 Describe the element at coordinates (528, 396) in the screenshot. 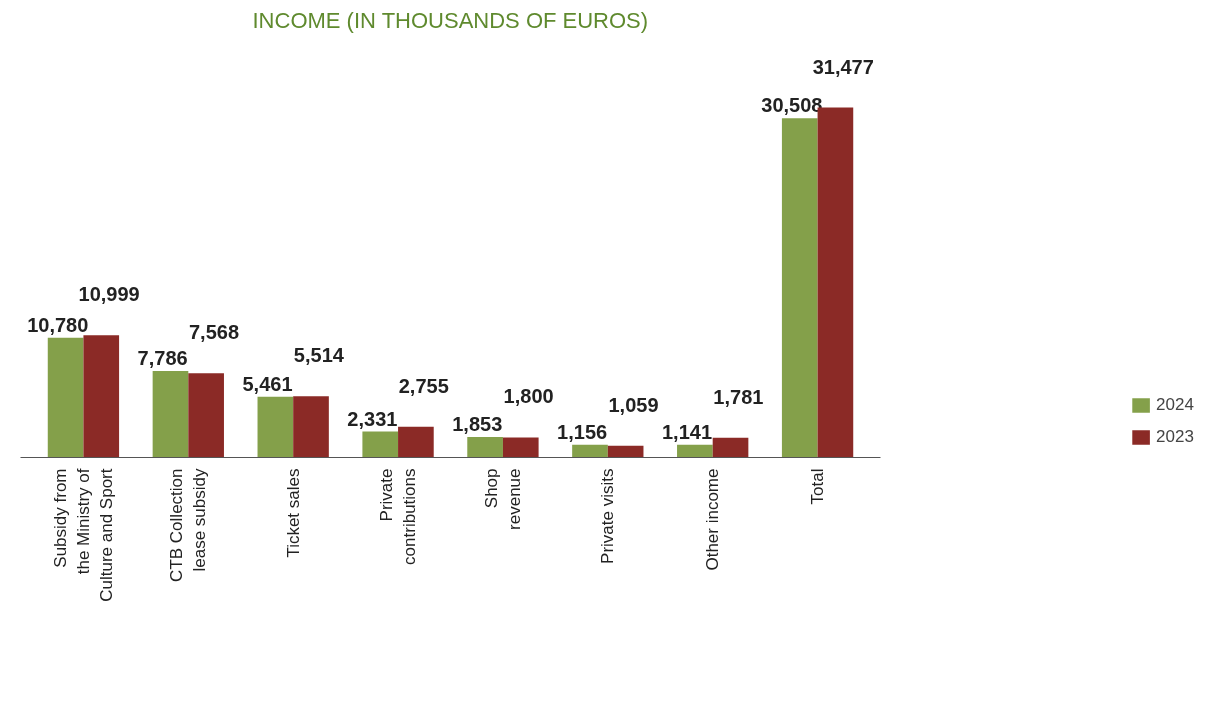

I see `data-label: 1,800` at that location.